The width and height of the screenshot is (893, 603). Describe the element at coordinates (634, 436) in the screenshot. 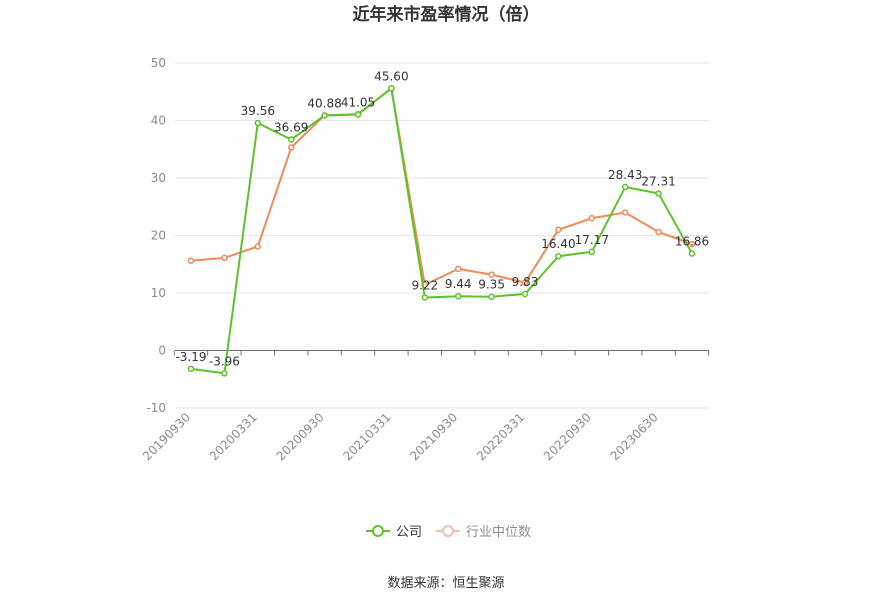

I see `x-tick-label: 20230630` at that location.